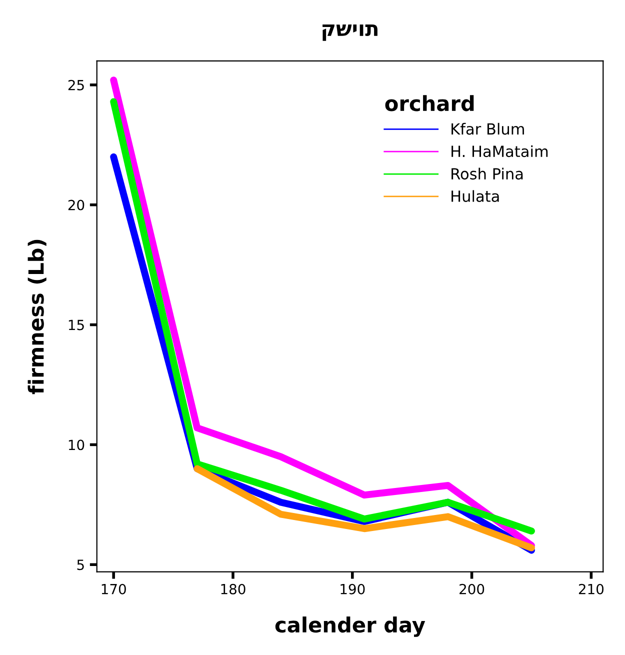 This screenshot has width=625, height=655. I want to click on legend-label: Rosh Pina, so click(487, 174).